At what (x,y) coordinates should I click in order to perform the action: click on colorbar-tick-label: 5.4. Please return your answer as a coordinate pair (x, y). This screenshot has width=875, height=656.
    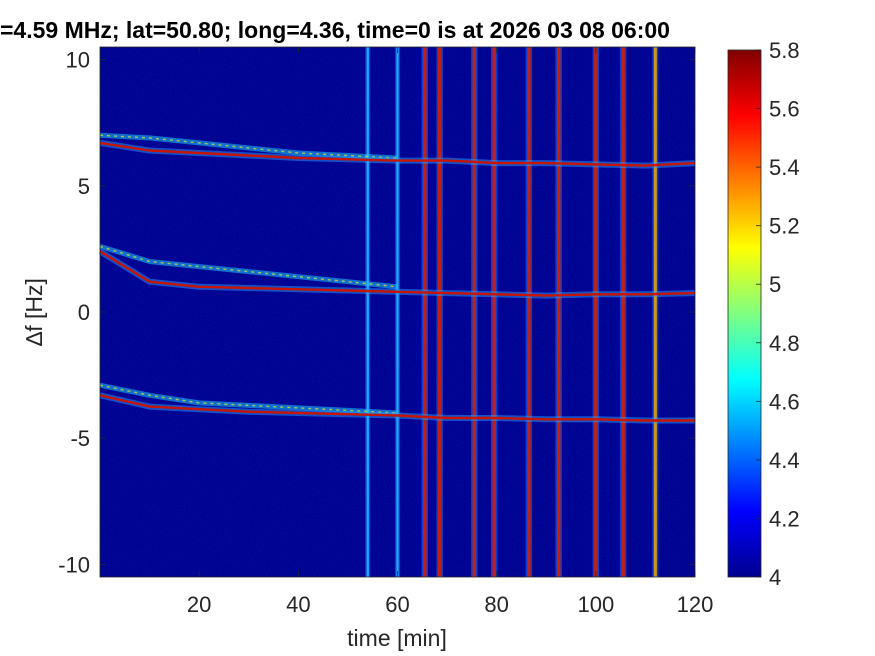
    Looking at the image, I should click on (784, 167).